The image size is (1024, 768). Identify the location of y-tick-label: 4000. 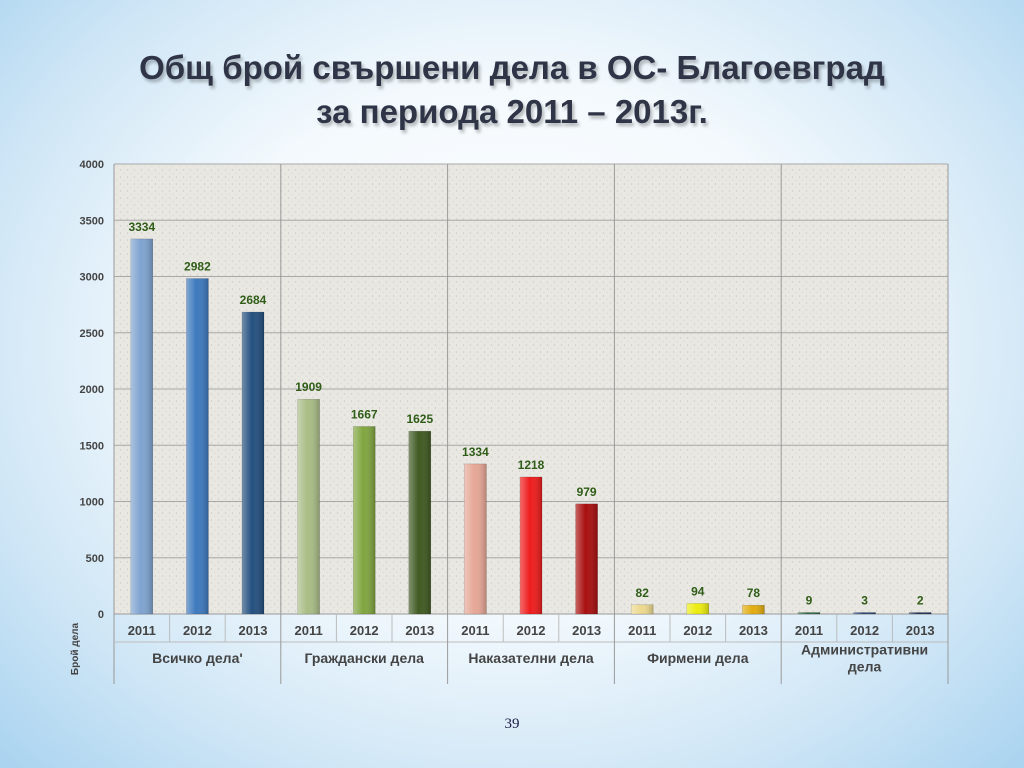
(92, 165).